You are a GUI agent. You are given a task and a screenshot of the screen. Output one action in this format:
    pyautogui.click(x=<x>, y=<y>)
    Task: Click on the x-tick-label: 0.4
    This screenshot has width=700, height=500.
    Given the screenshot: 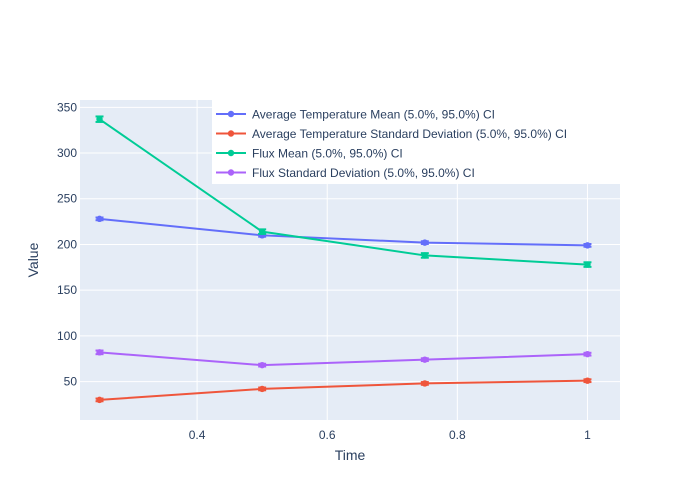 What is the action you would take?
    pyautogui.click(x=197, y=435)
    